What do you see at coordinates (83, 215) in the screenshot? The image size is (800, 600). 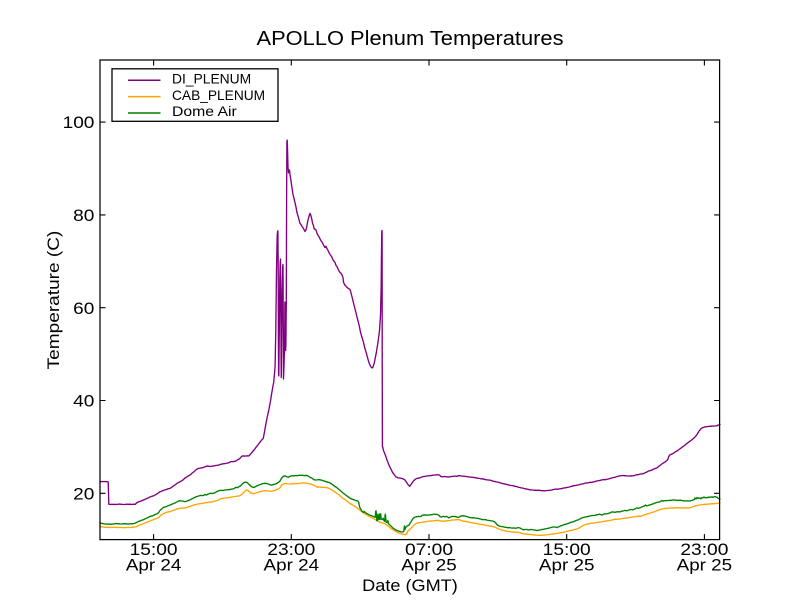 I see `svg-text: 80` at bounding box center [83, 215].